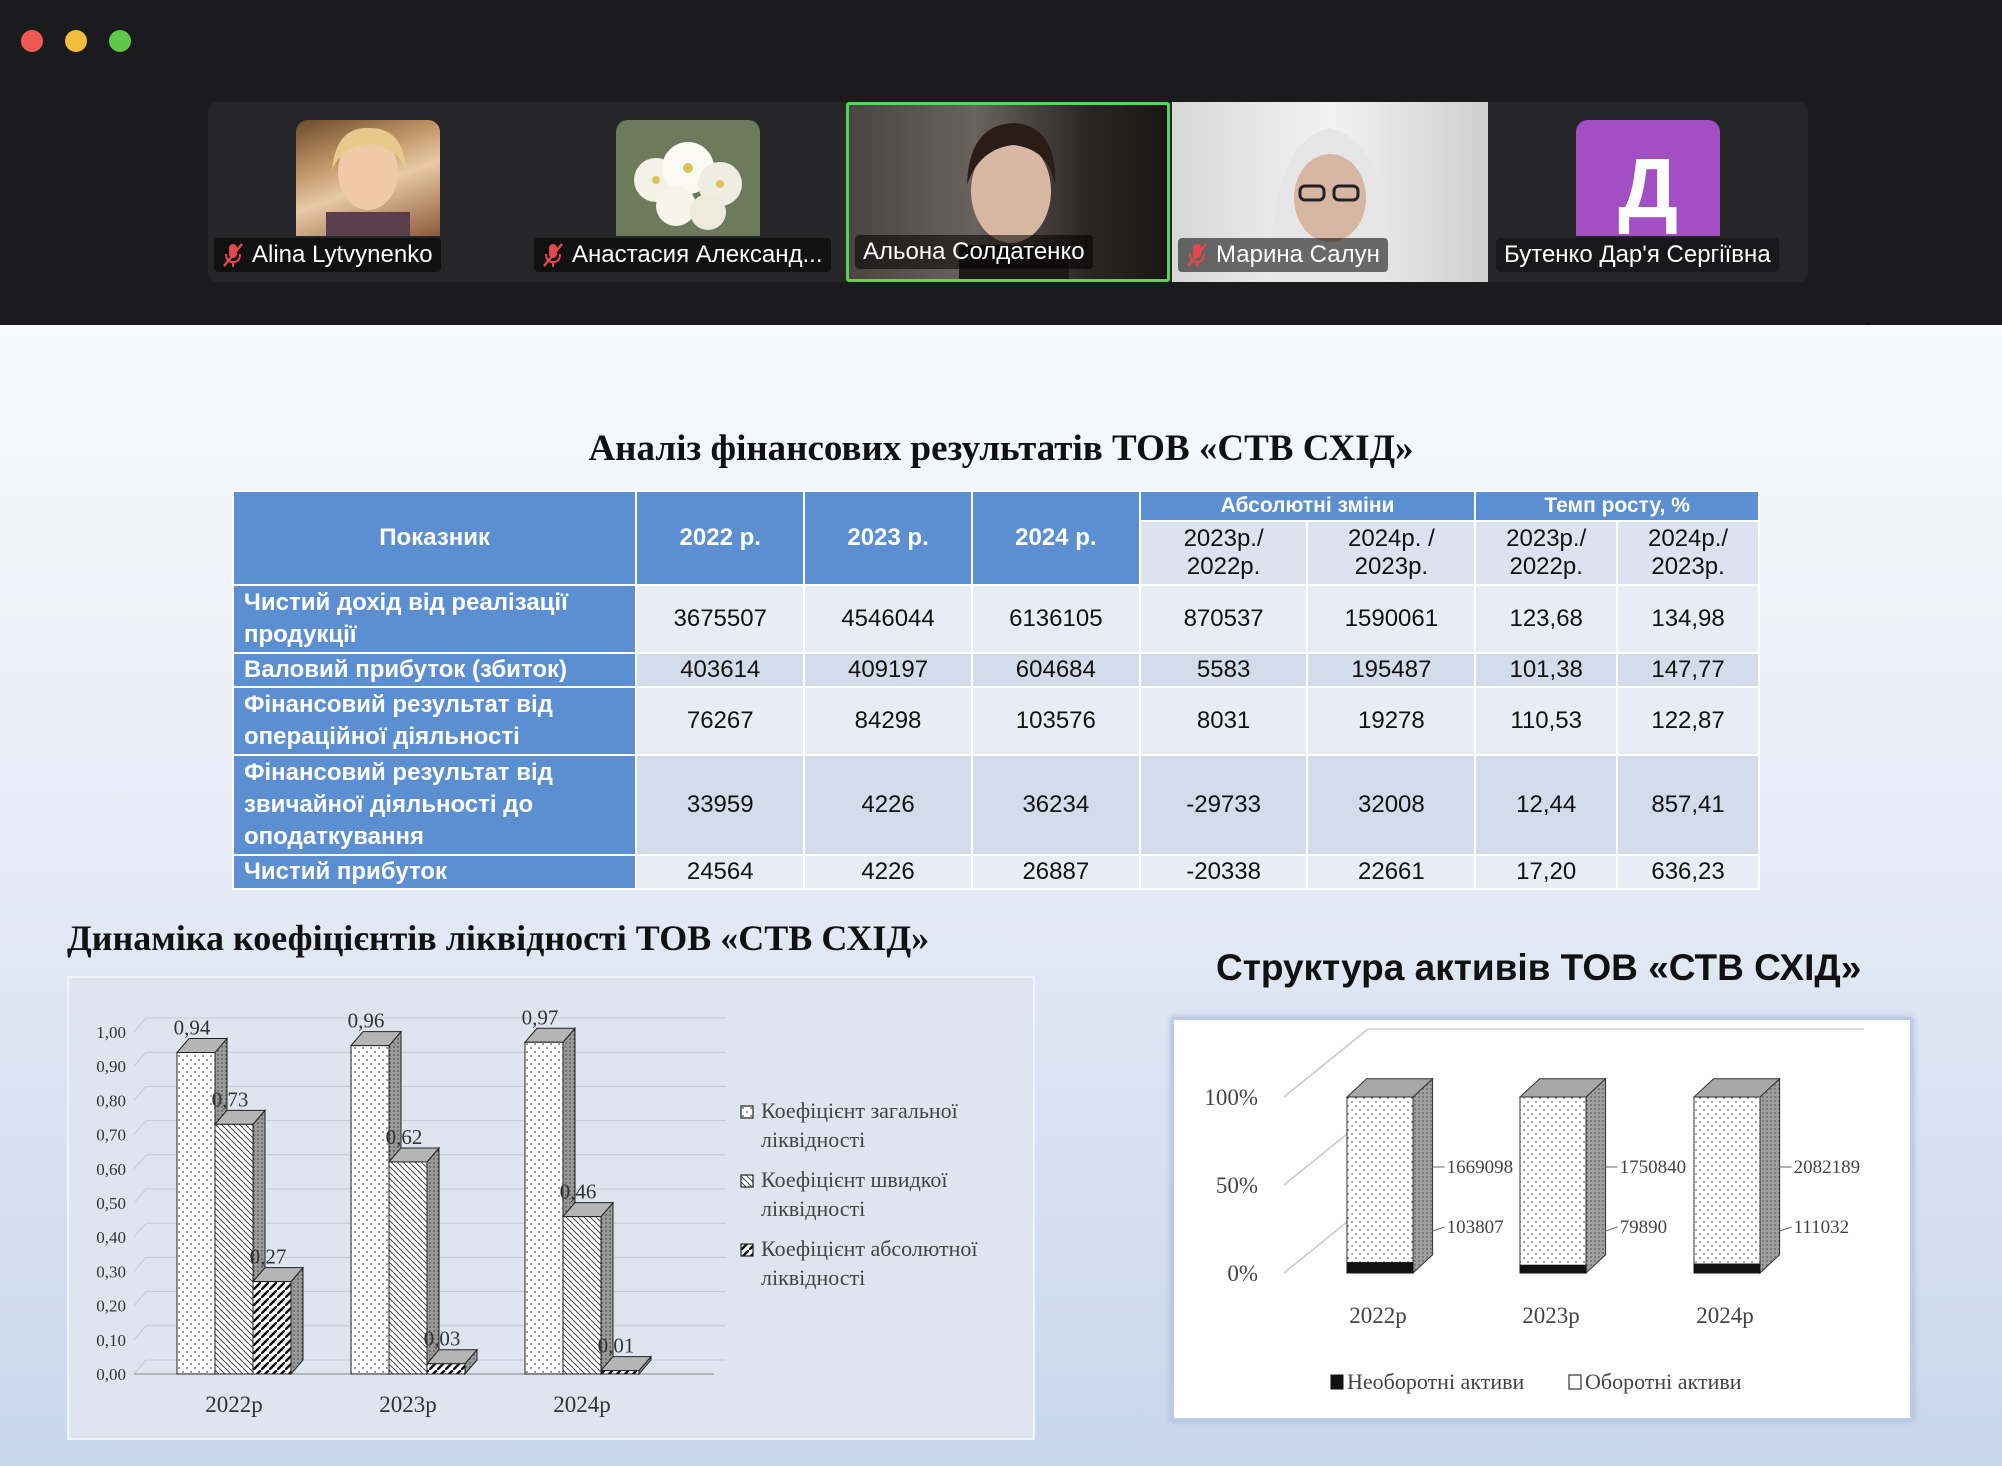 The height and width of the screenshot is (1466, 2002). Describe the element at coordinates (192, 1028) in the screenshot. I see `data-label: 0,94` at that location.